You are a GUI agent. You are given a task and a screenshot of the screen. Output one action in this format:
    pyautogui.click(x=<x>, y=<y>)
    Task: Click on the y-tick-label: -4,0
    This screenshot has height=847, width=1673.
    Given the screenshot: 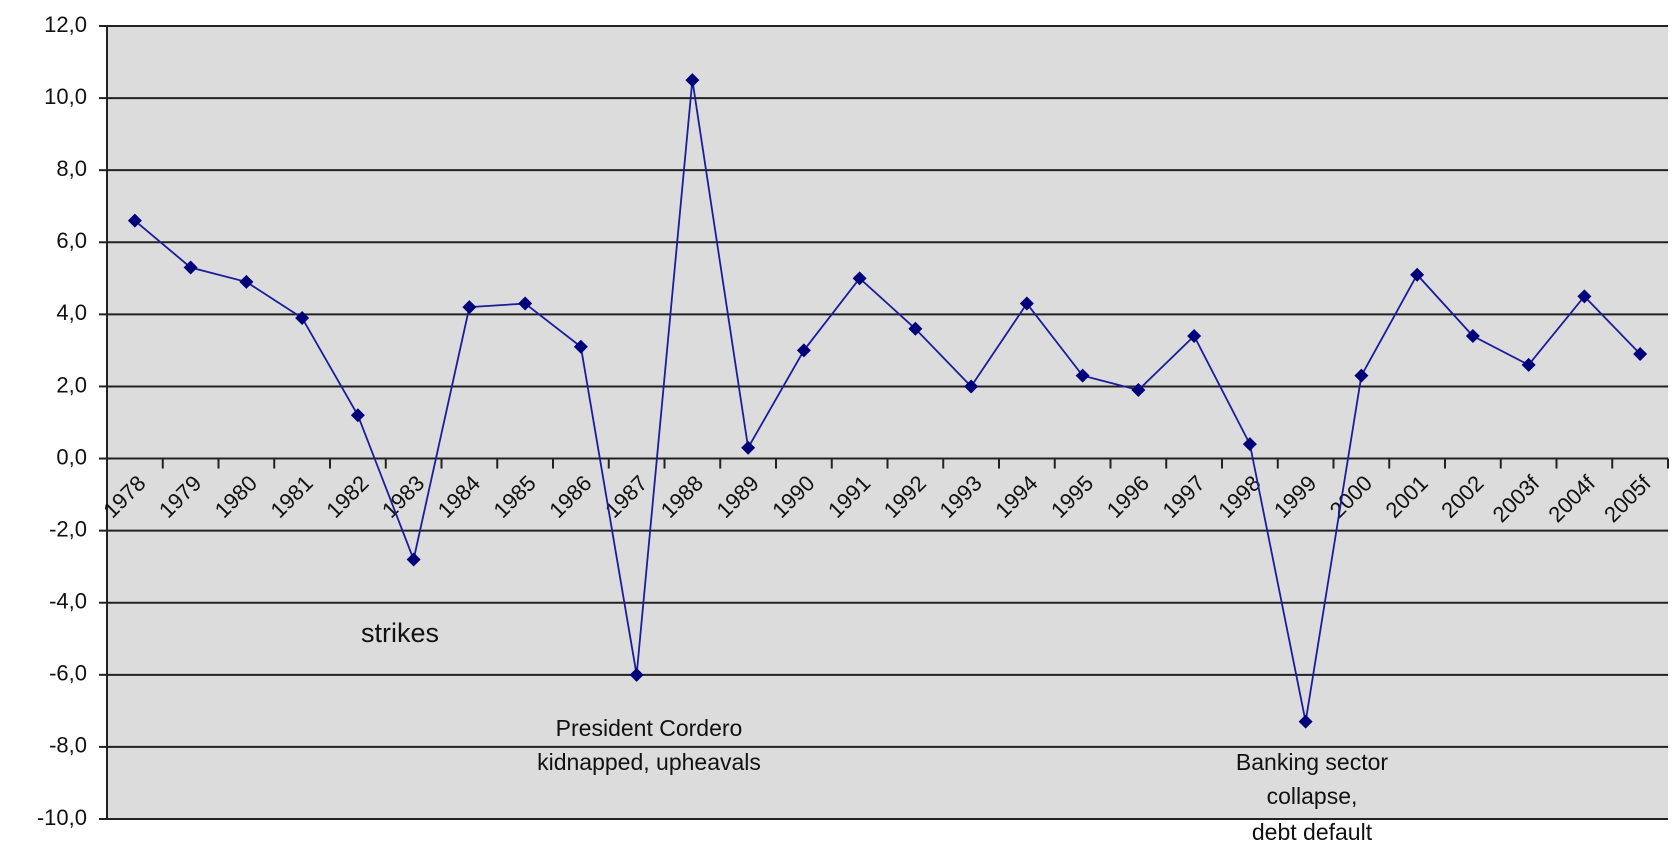 What is the action you would take?
    pyautogui.click(x=68, y=601)
    